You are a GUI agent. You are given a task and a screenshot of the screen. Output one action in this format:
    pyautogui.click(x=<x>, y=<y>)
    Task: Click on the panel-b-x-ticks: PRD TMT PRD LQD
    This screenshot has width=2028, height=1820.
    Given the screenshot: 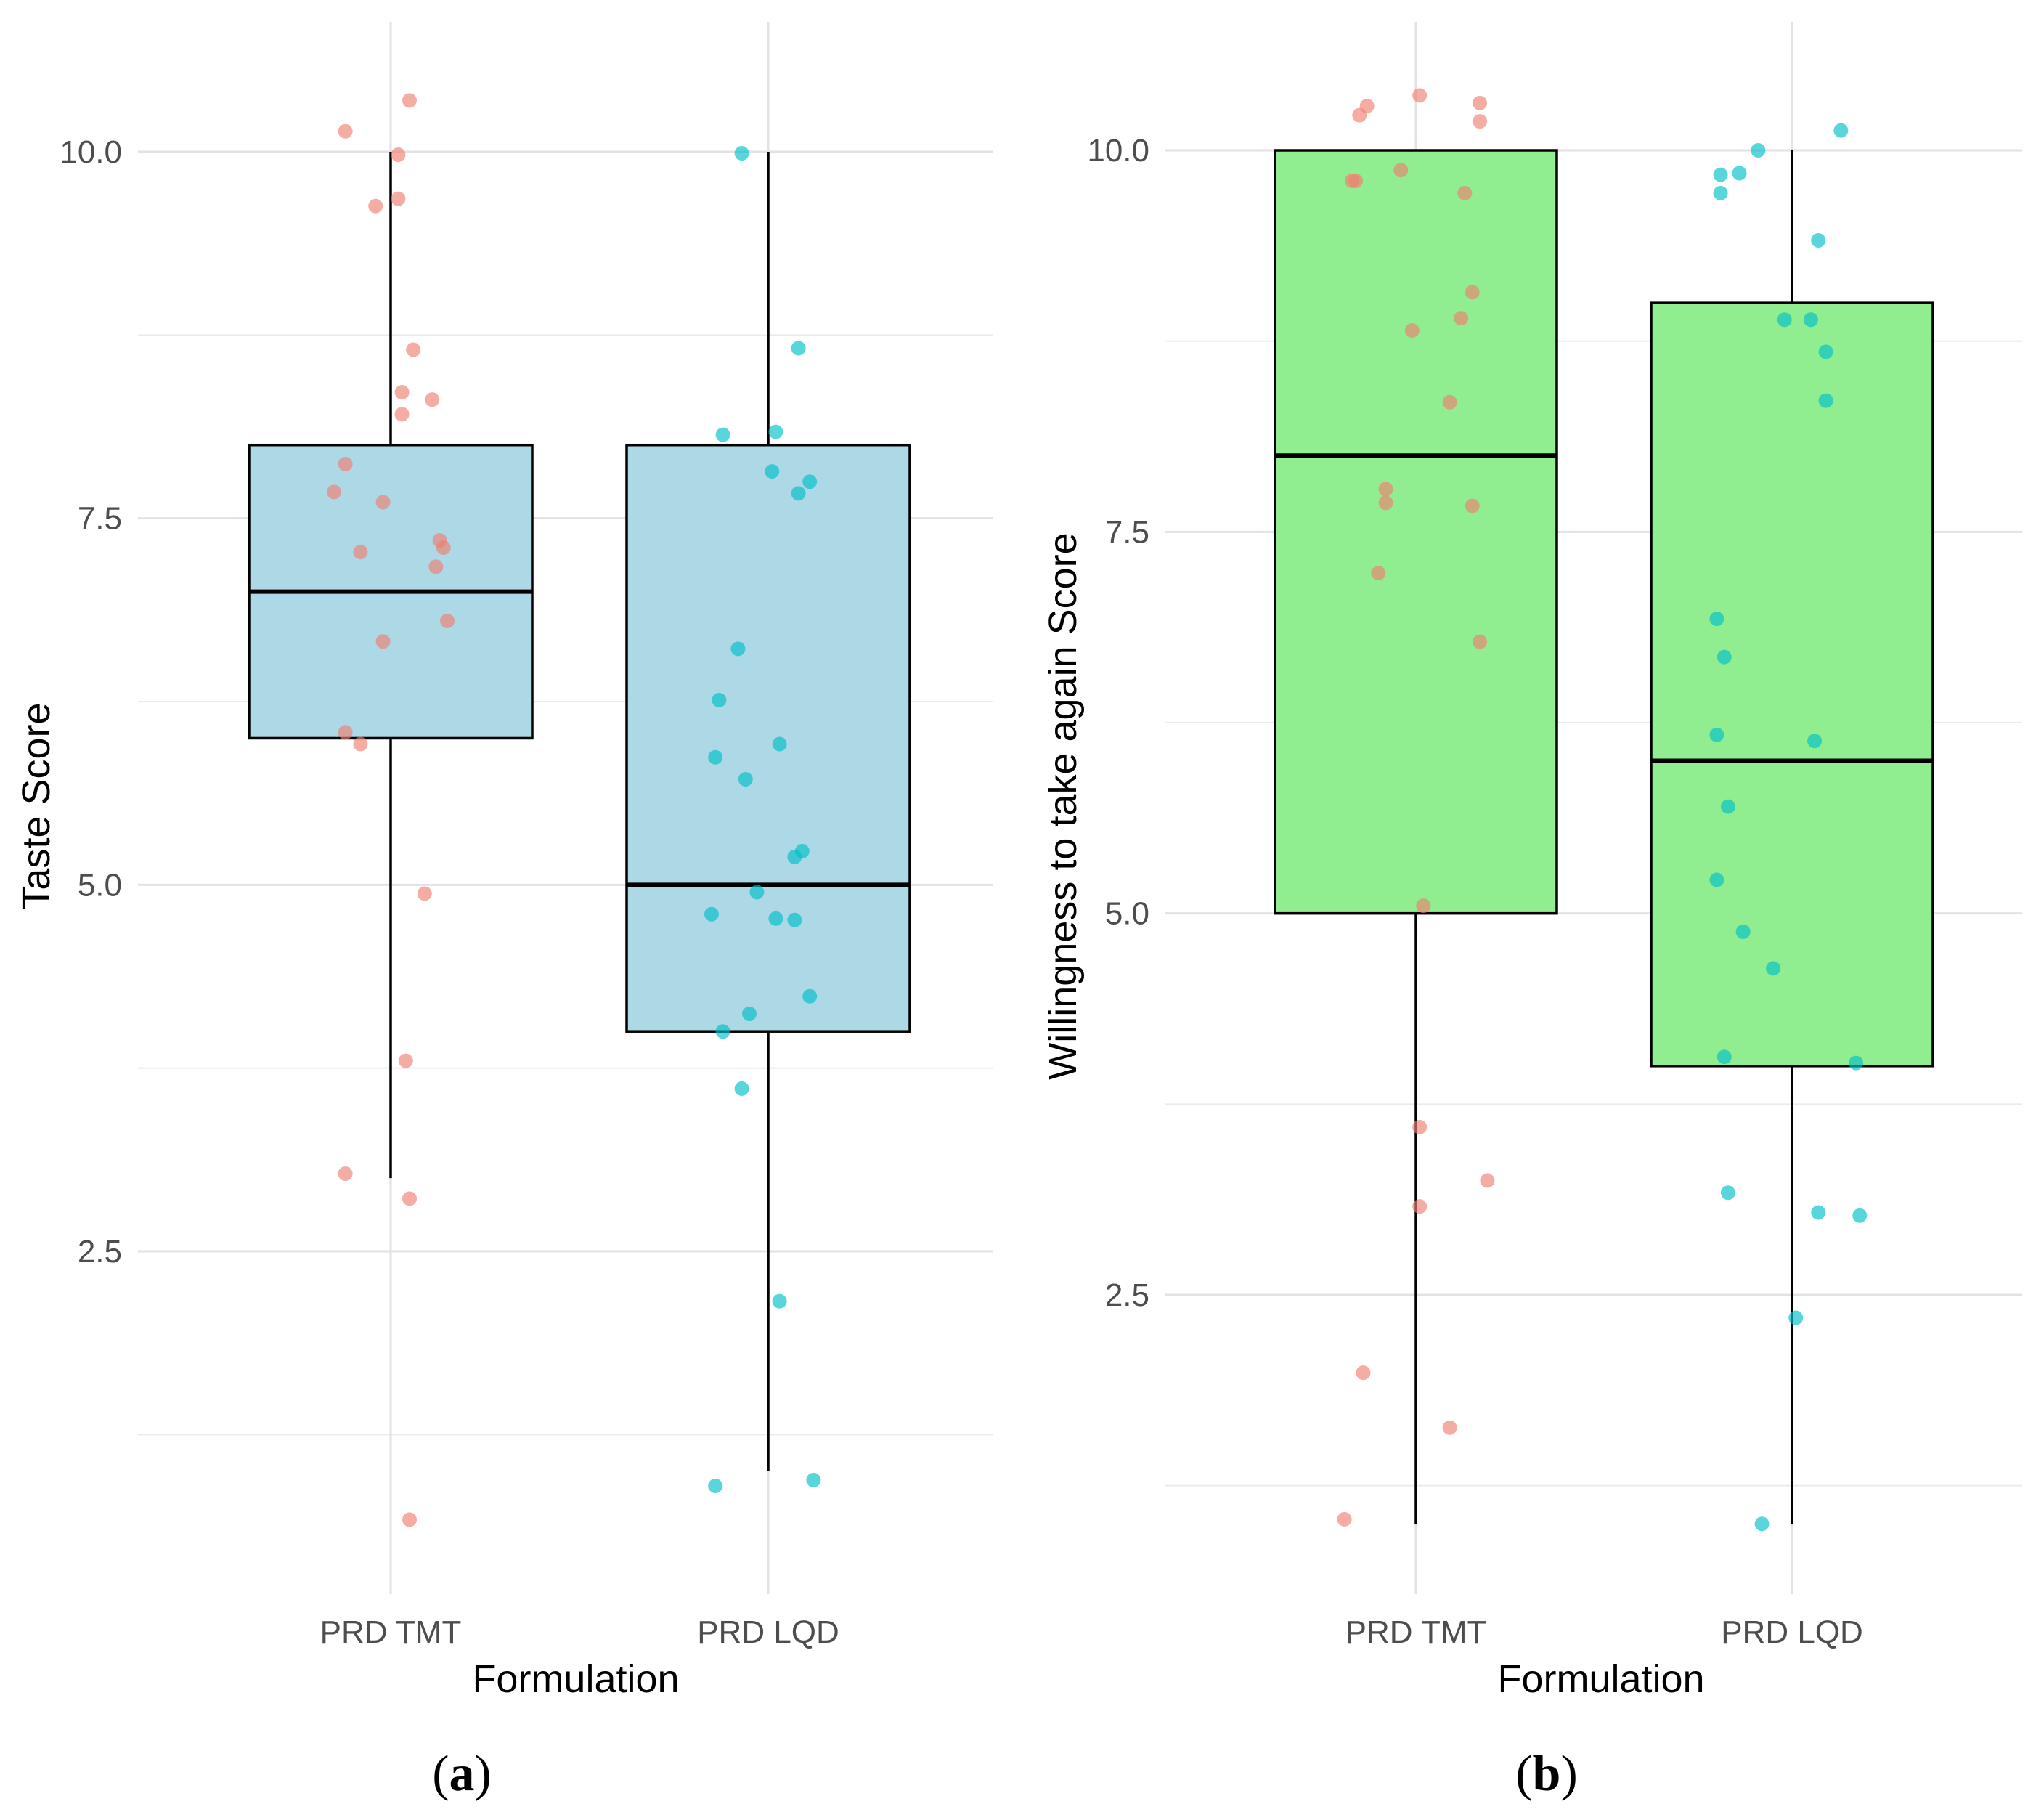 What is the action you would take?
    pyautogui.click(x=1604, y=1632)
    